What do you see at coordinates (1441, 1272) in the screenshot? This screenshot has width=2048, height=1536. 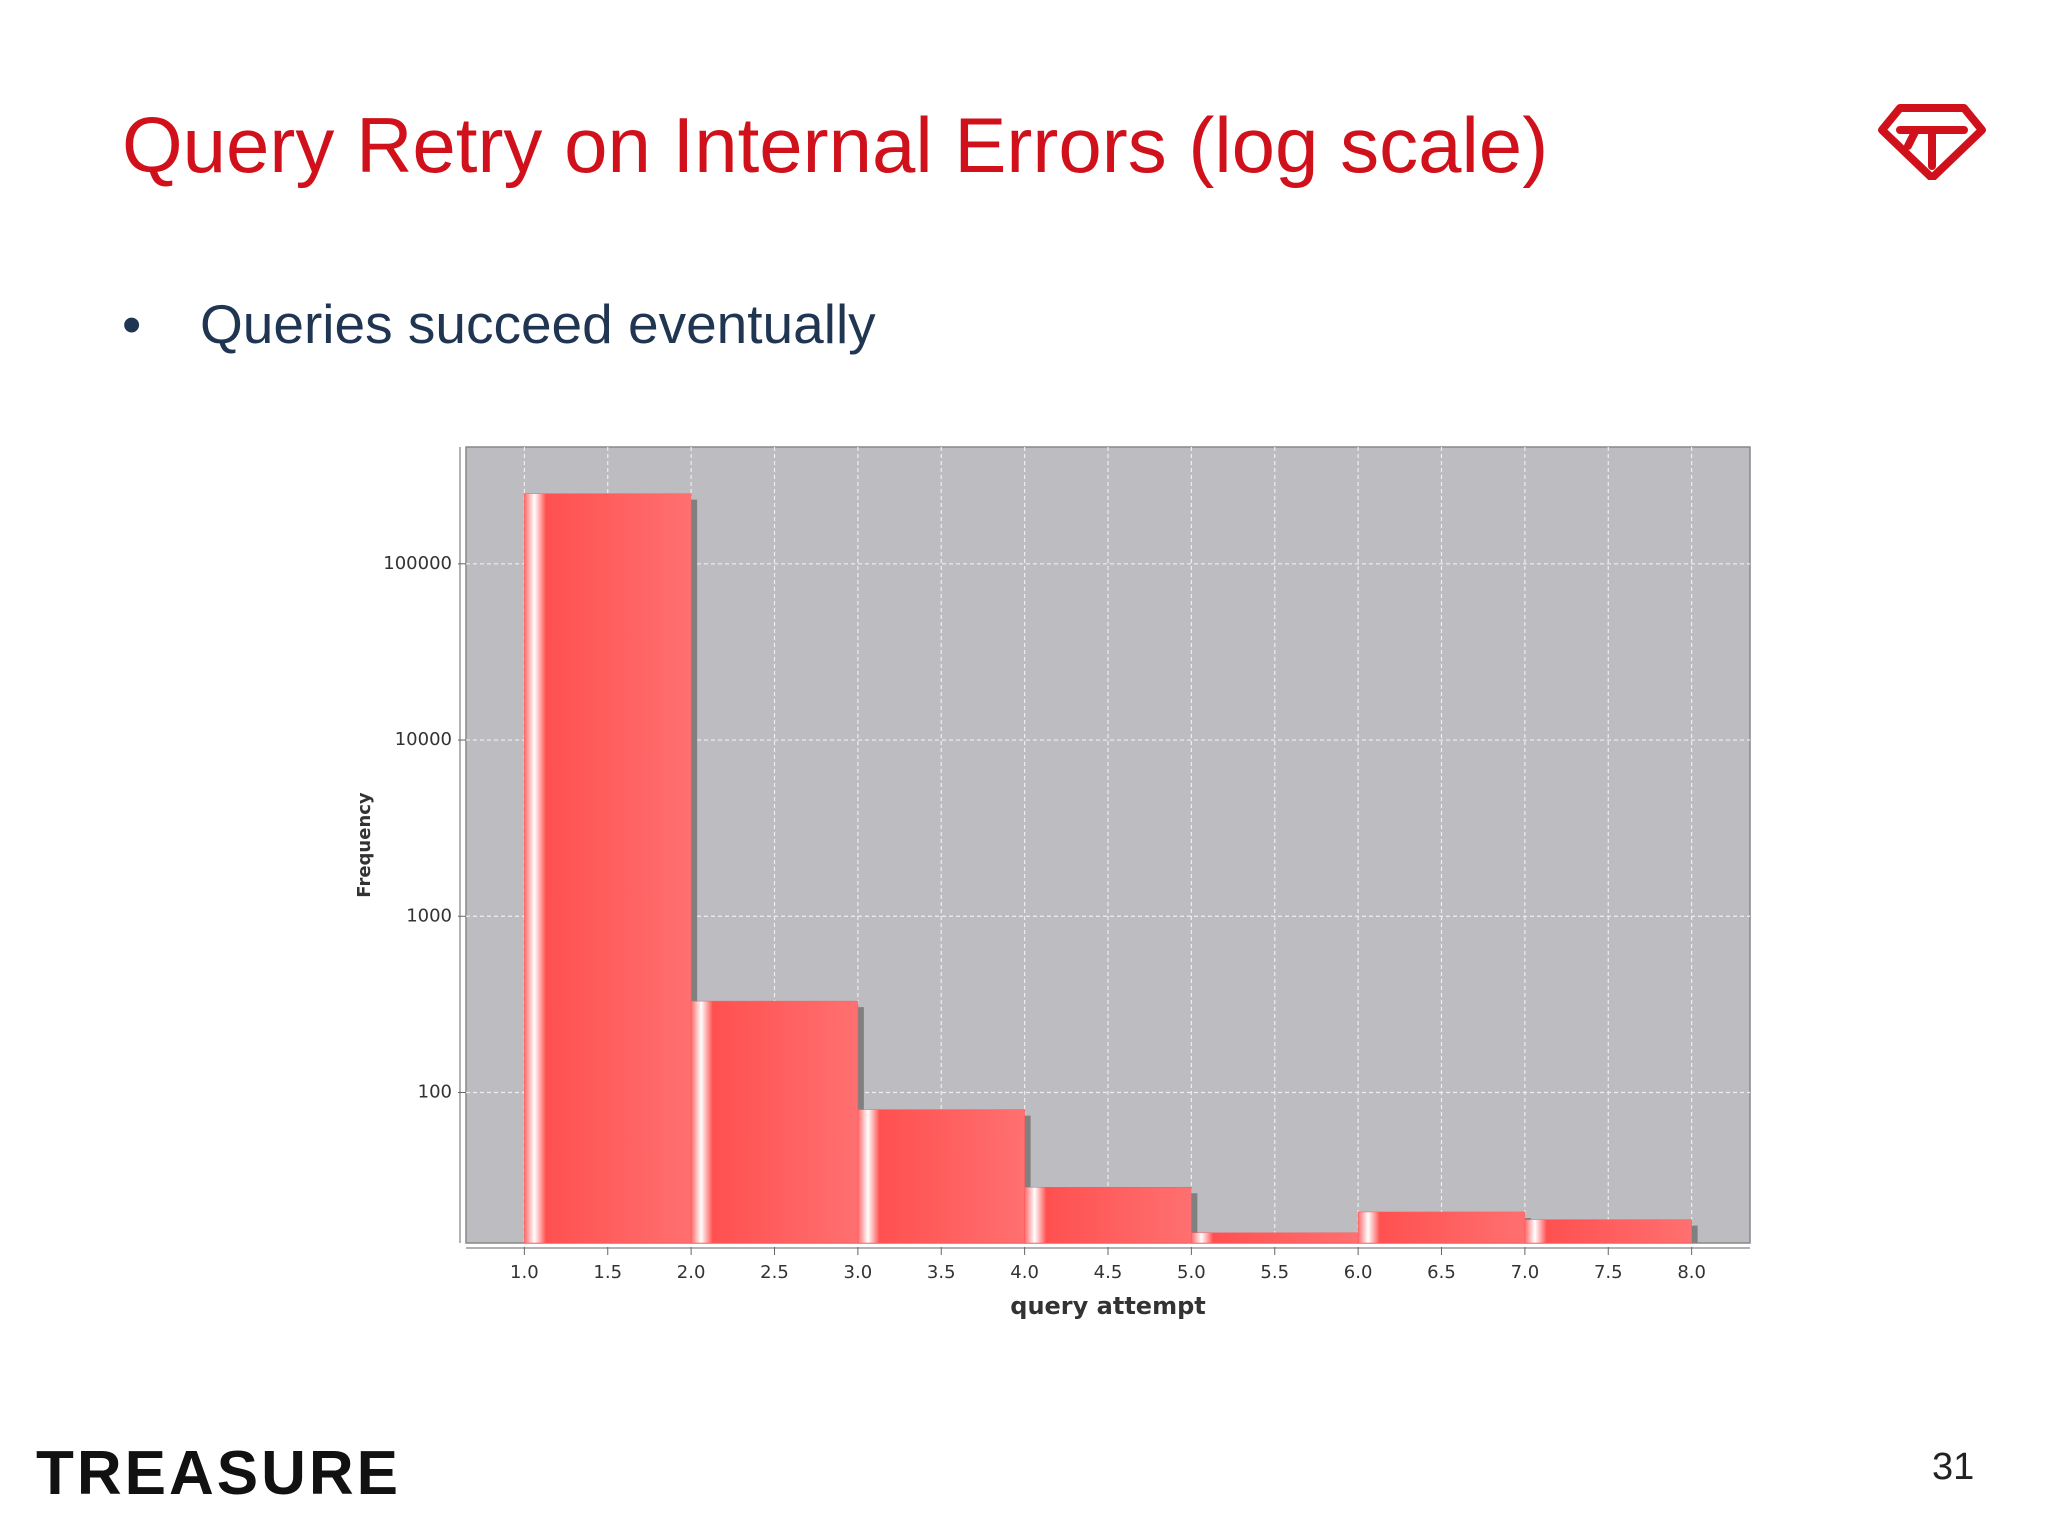 I see `x-tick-label: 6.5` at bounding box center [1441, 1272].